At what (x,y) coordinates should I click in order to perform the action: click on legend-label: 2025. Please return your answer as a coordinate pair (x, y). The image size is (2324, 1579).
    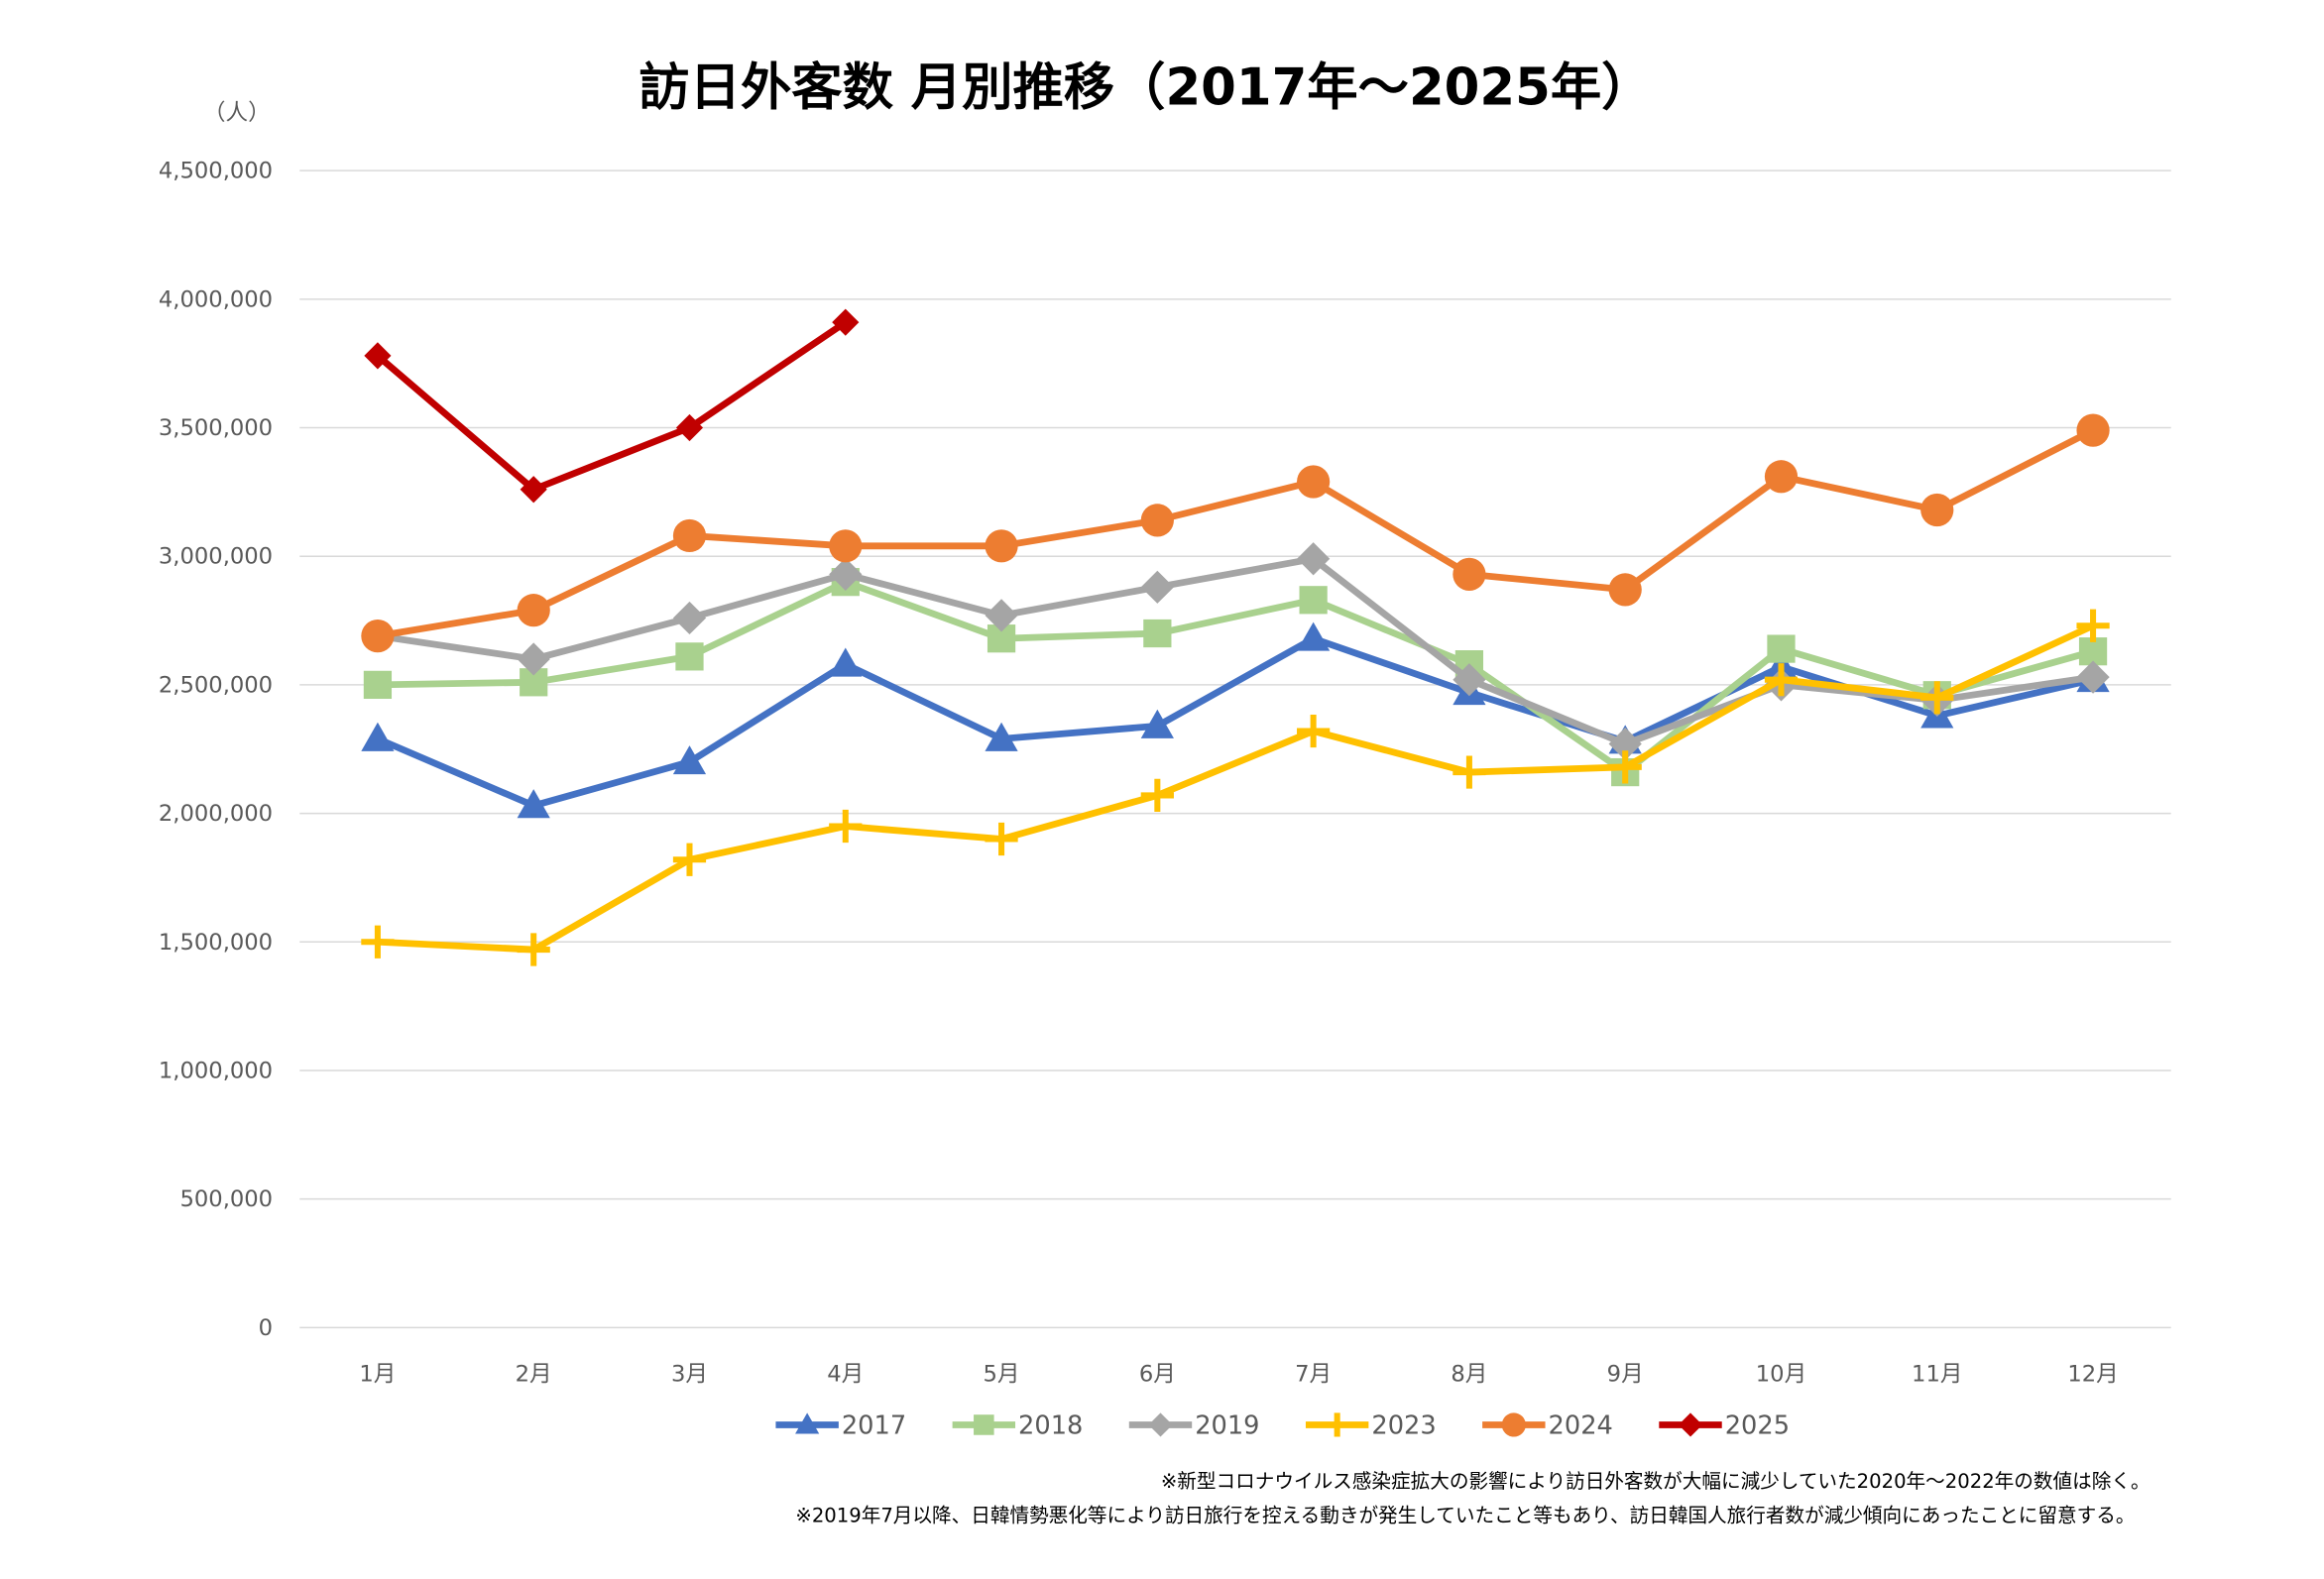
    Looking at the image, I should click on (1757, 1426).